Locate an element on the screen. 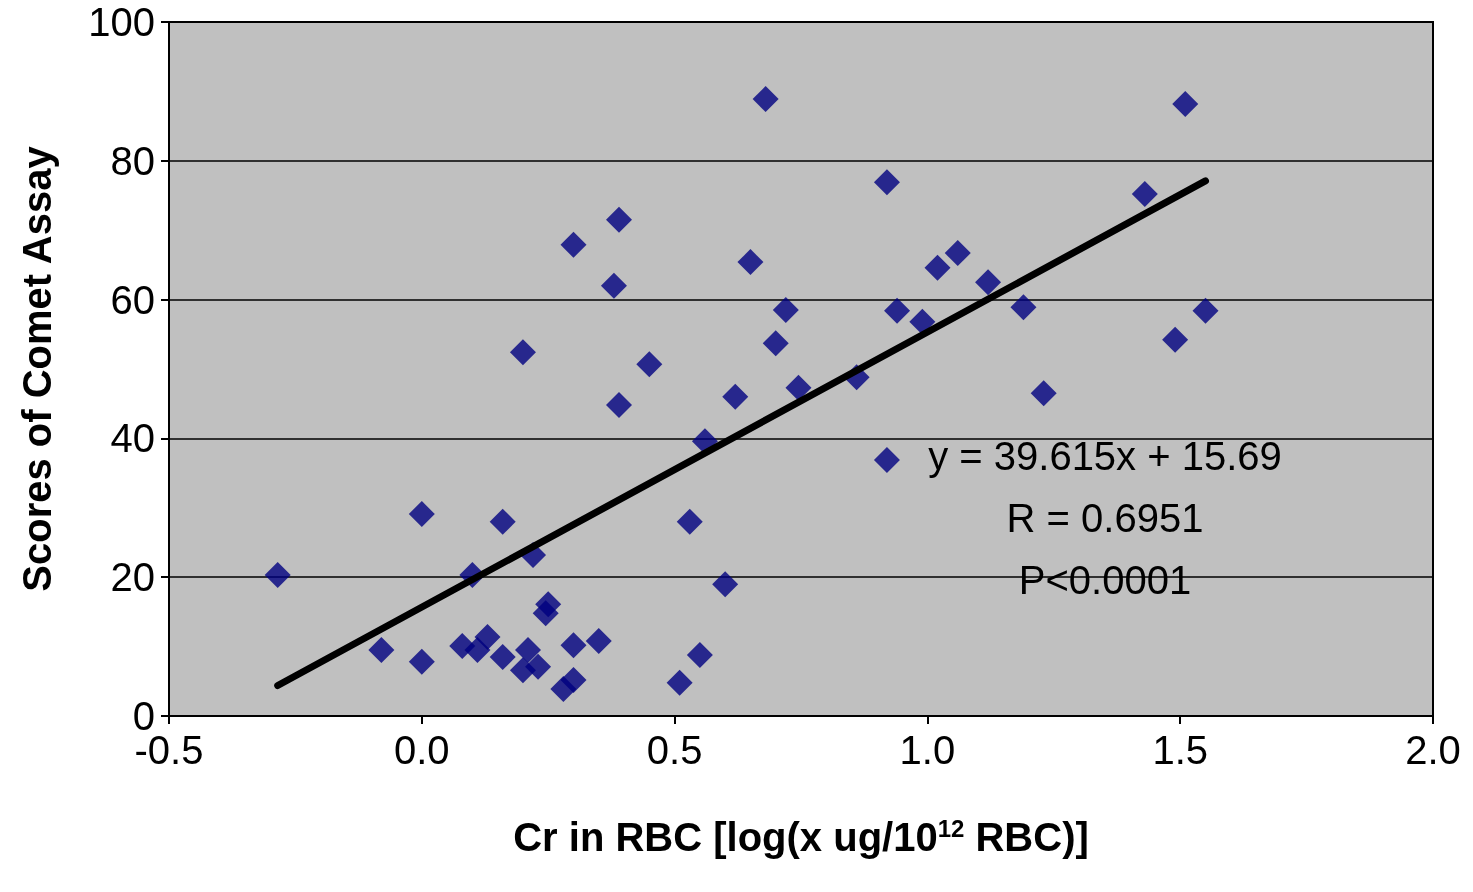  x-tick-label: 0.0 is located at coordinates (422, 750).